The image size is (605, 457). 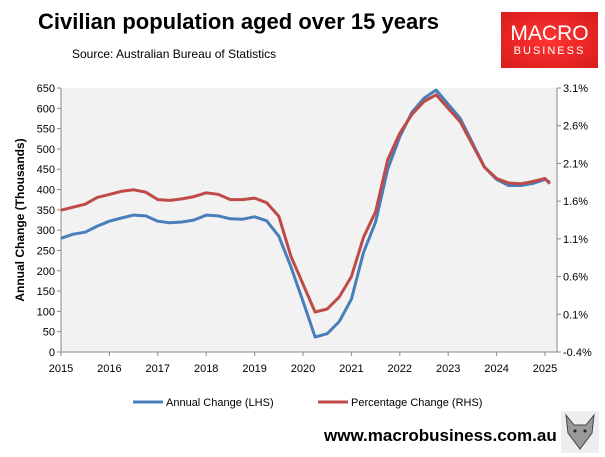 What do you see at coordinates (46, 109) in the screenshot?
I see `y-tick-label: 600` at bounding box center [46, 109].